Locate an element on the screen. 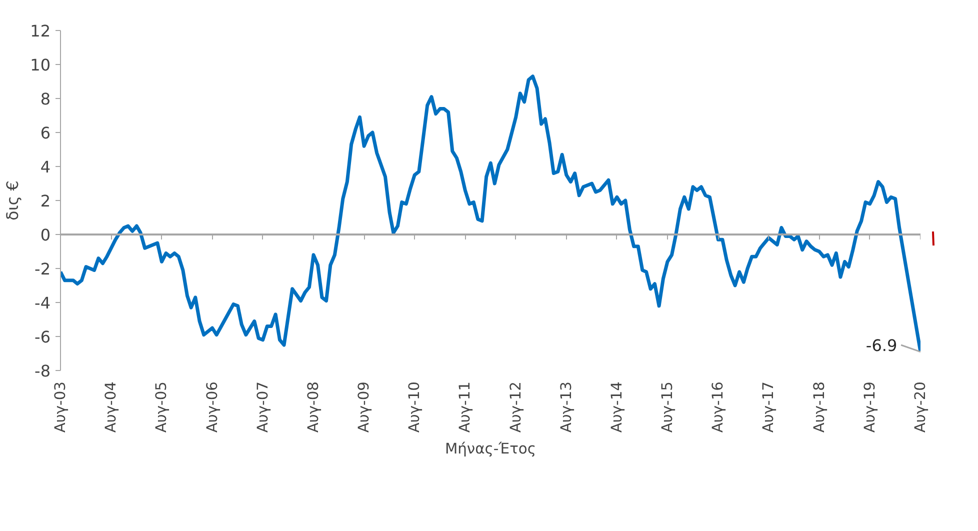  x-tick-label: Αυγ-15 is located at coordinates (667, 407).